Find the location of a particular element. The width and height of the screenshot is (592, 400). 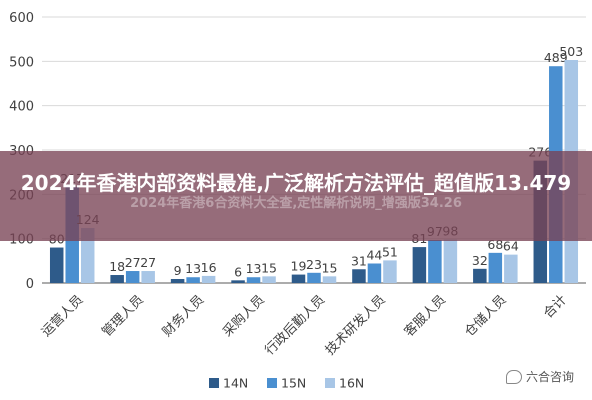

x-tick-label: 客服人员 is located at coordinates (425, 316).